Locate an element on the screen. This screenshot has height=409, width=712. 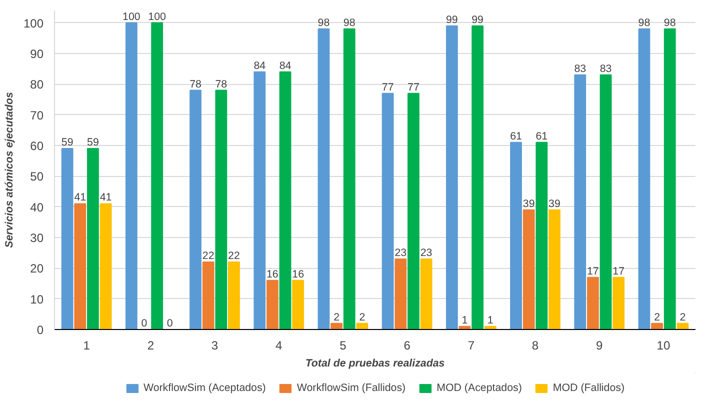
data-label: 22 is located at coordinates (208, 256).